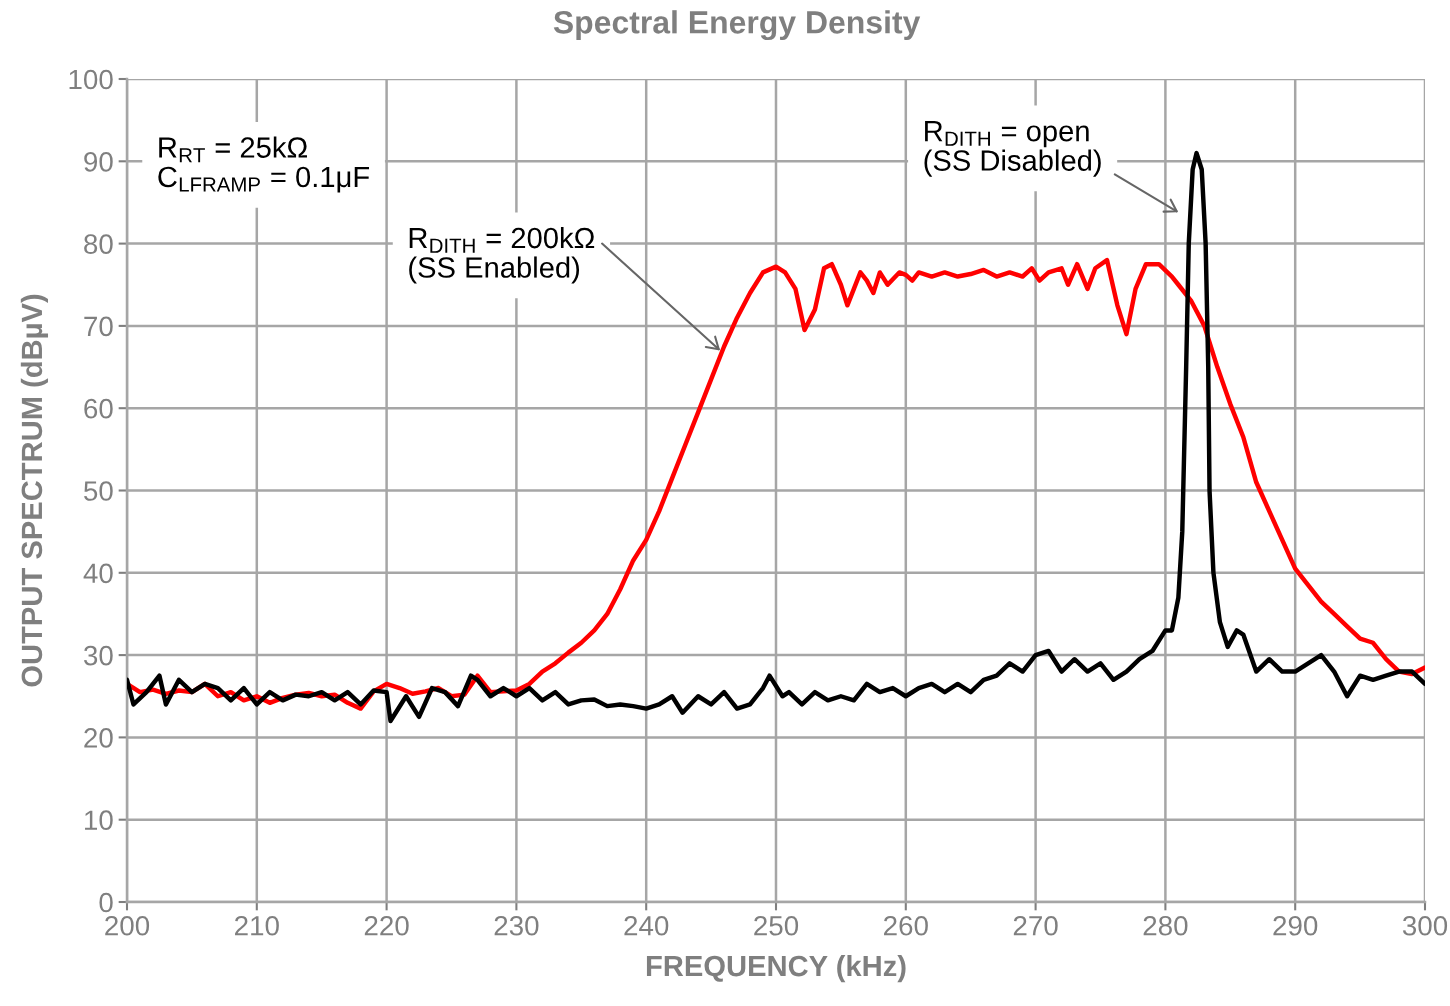  I want to click on y-tick-label: 90, so click(98, 161).